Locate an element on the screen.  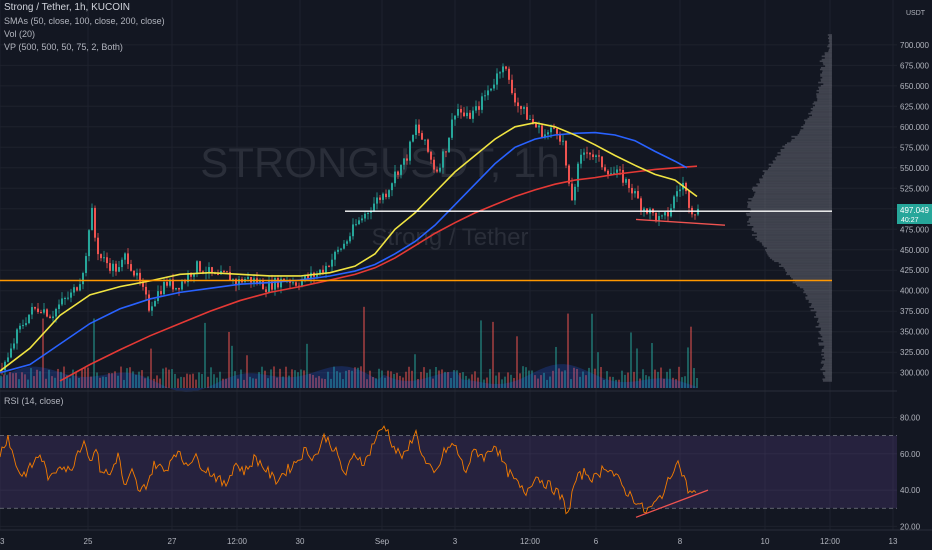
rsi-legend: RSI (14, close) is located at coordinates (34, 401).